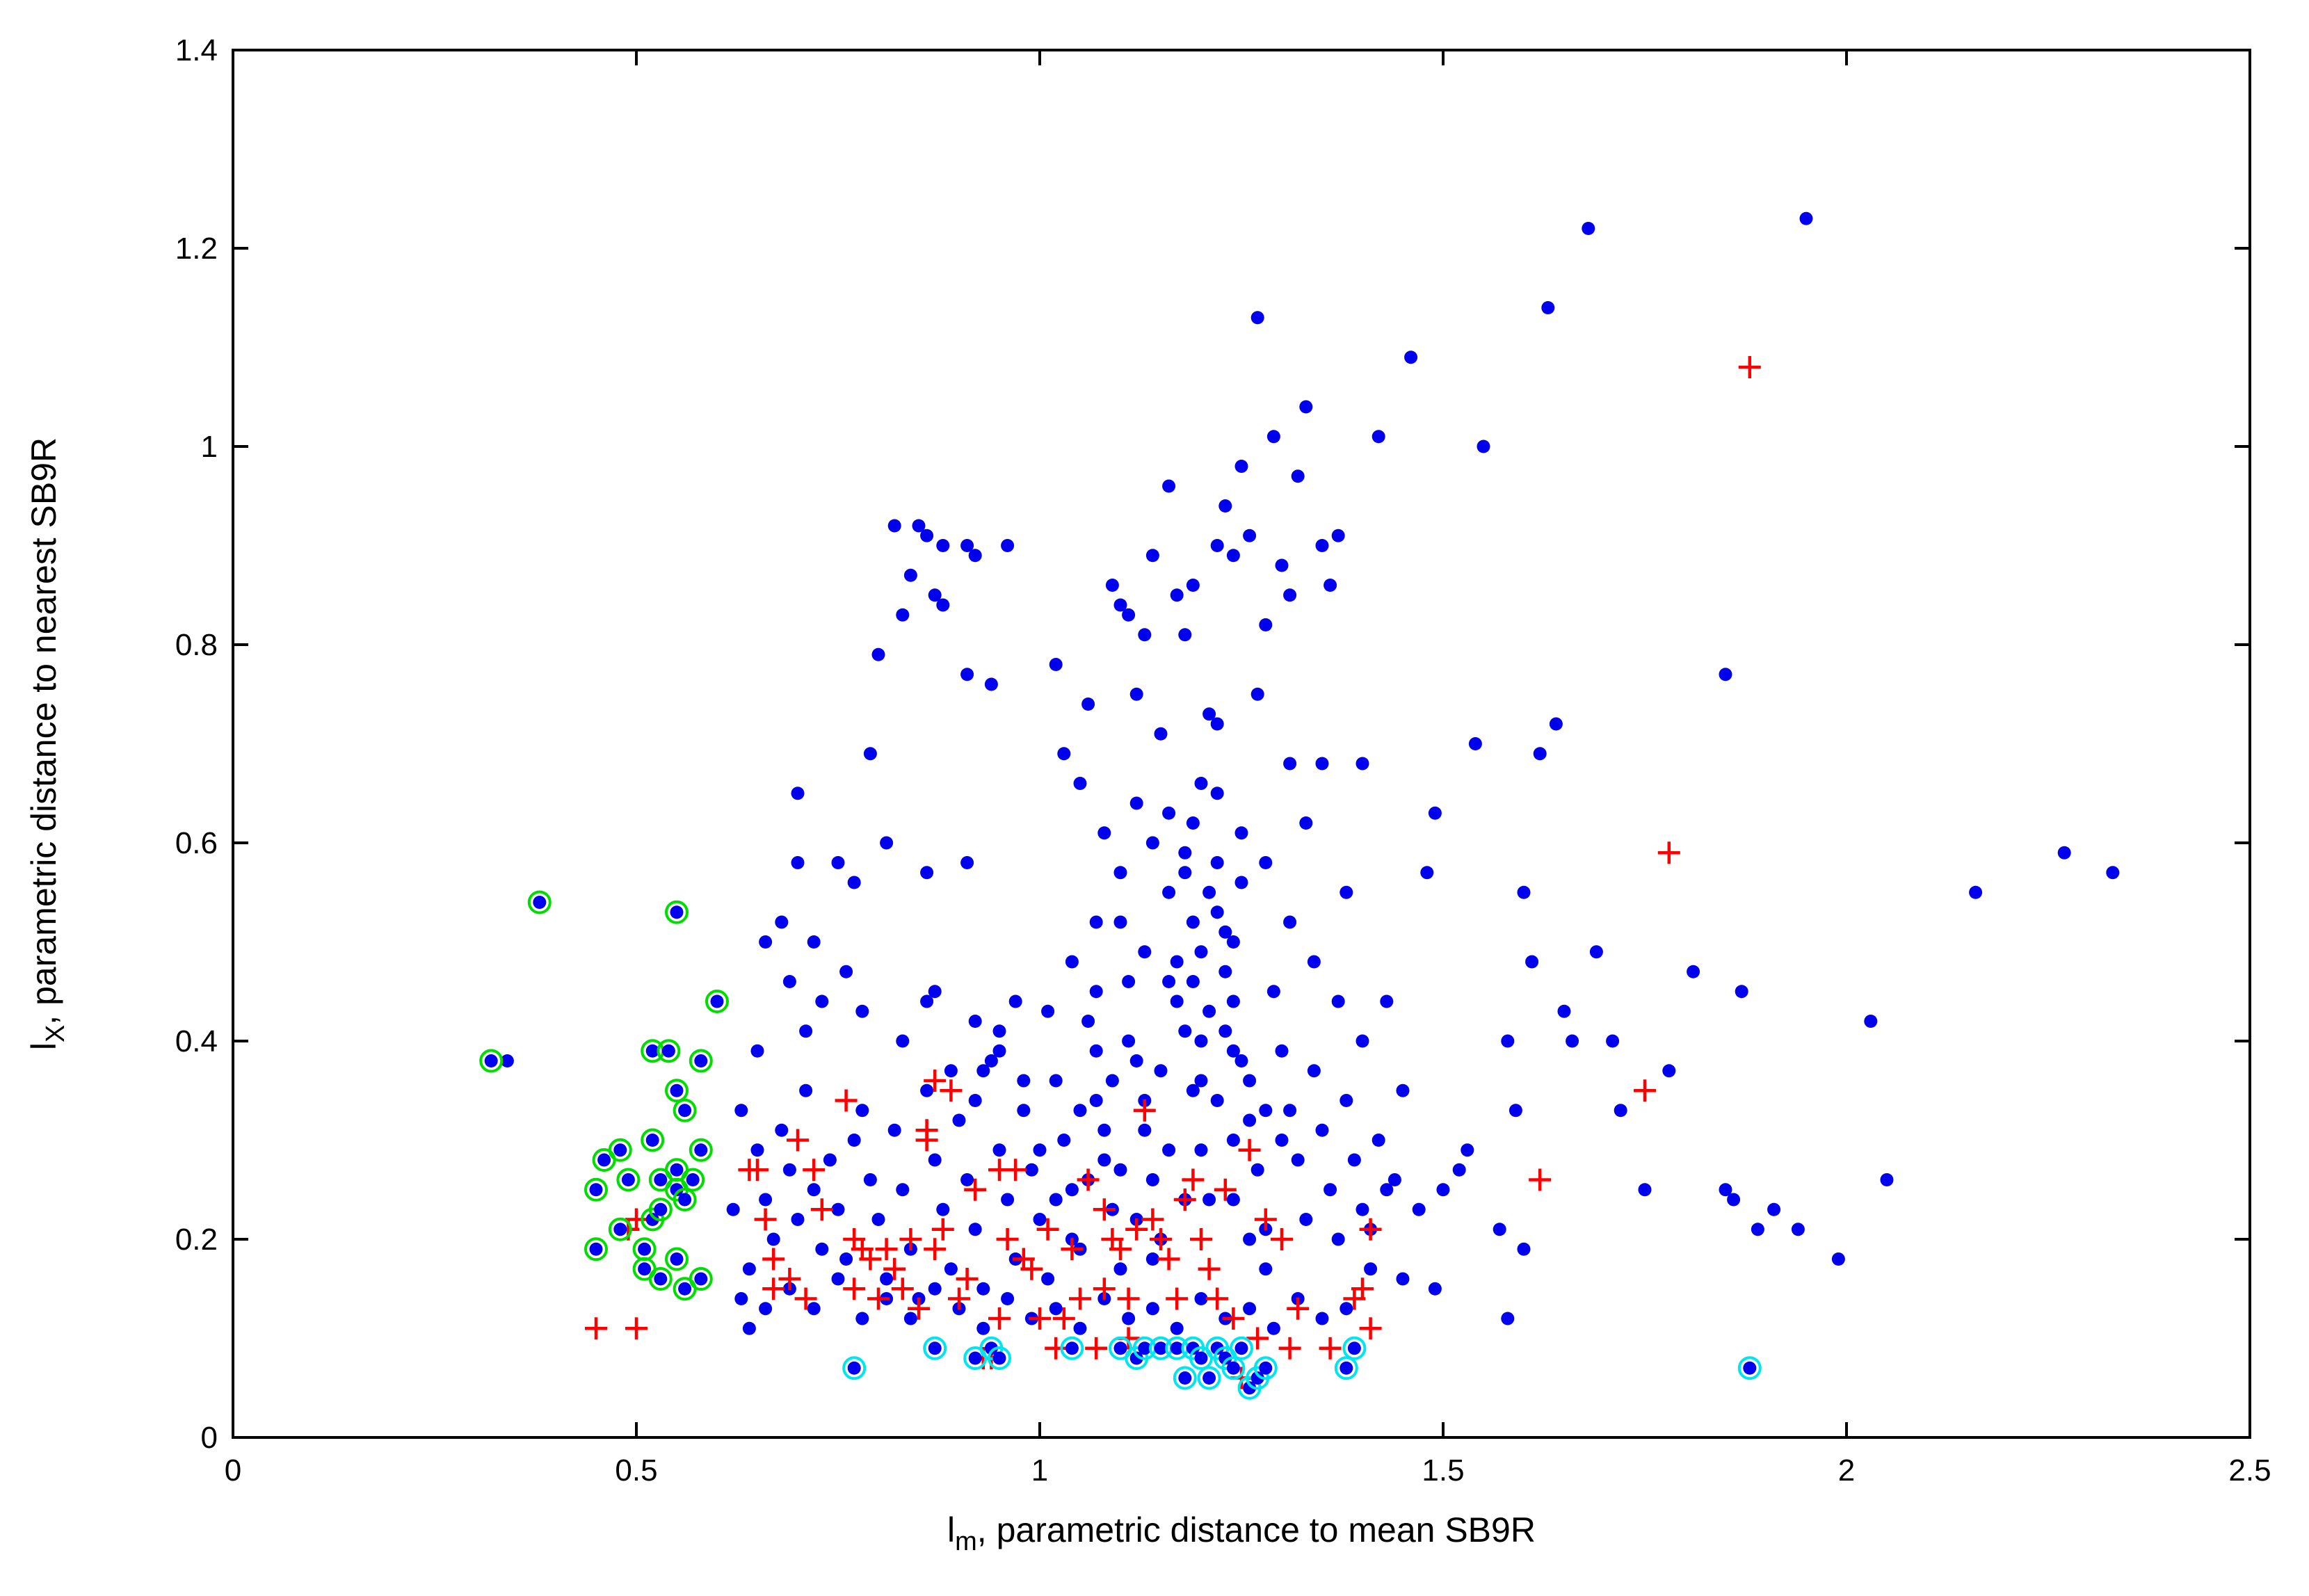 Image resolution: width=2309 pixels, height=1596 pixels. What do you see at coordinates (47, 744) in the screenshot?
I see `y-axis-label: lX, parametric distance to nearest SB9R` at bounding box center [47, 744].